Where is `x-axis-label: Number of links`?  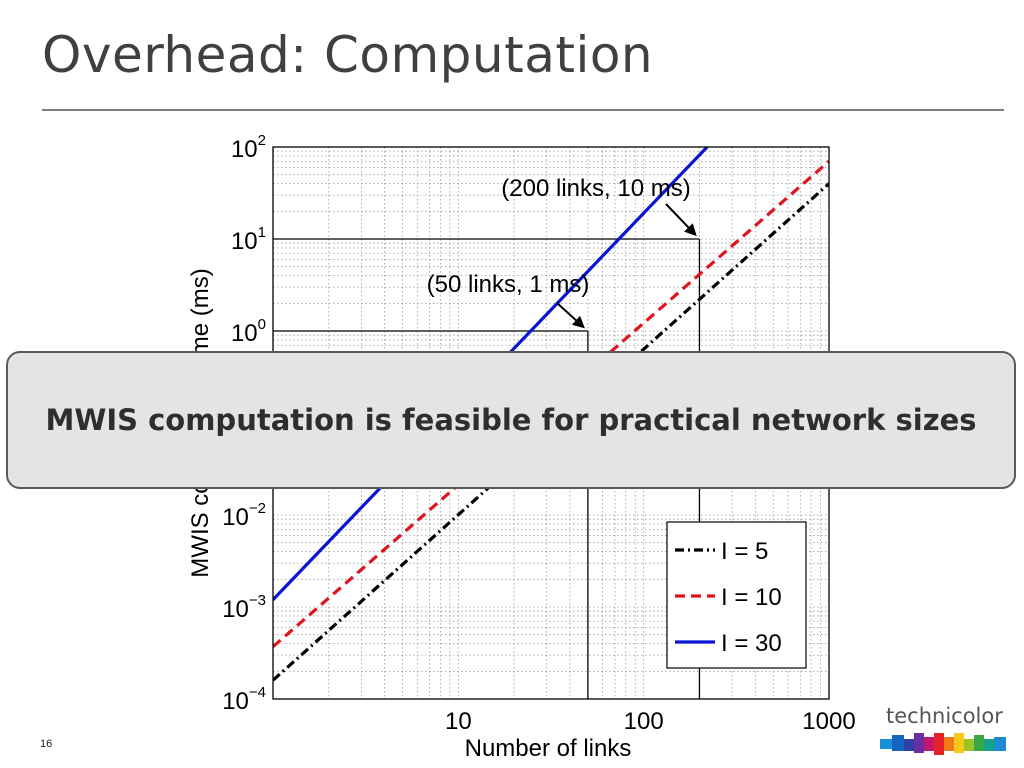
x-axis-label: Number of links is located at coordinates (548, 748).